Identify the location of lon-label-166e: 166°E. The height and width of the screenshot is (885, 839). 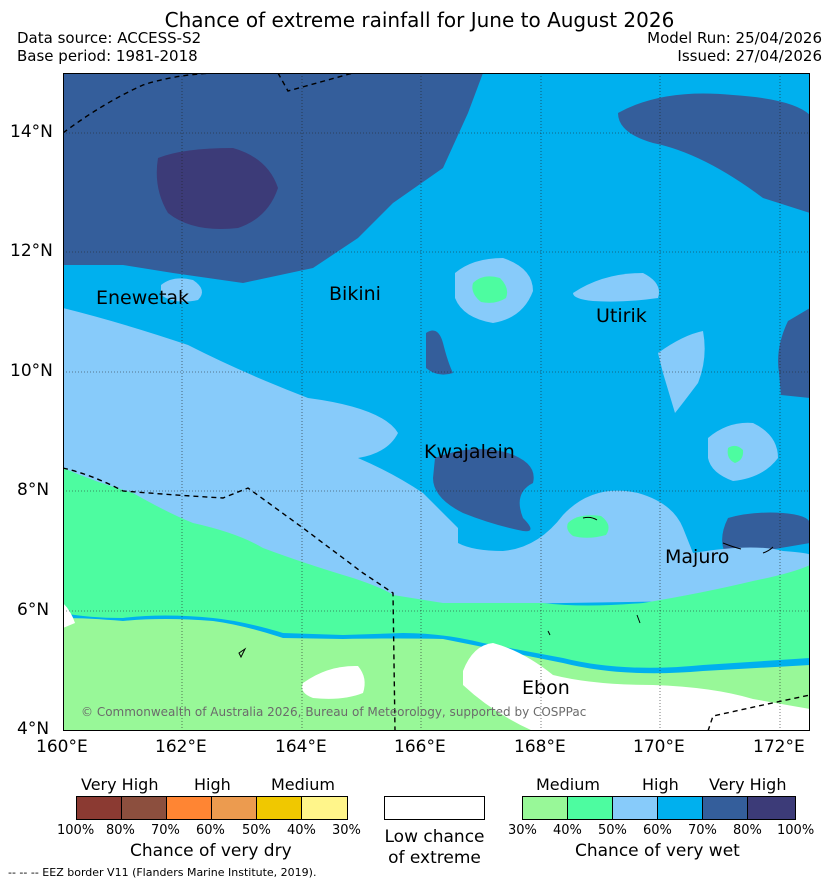
(420, 747).